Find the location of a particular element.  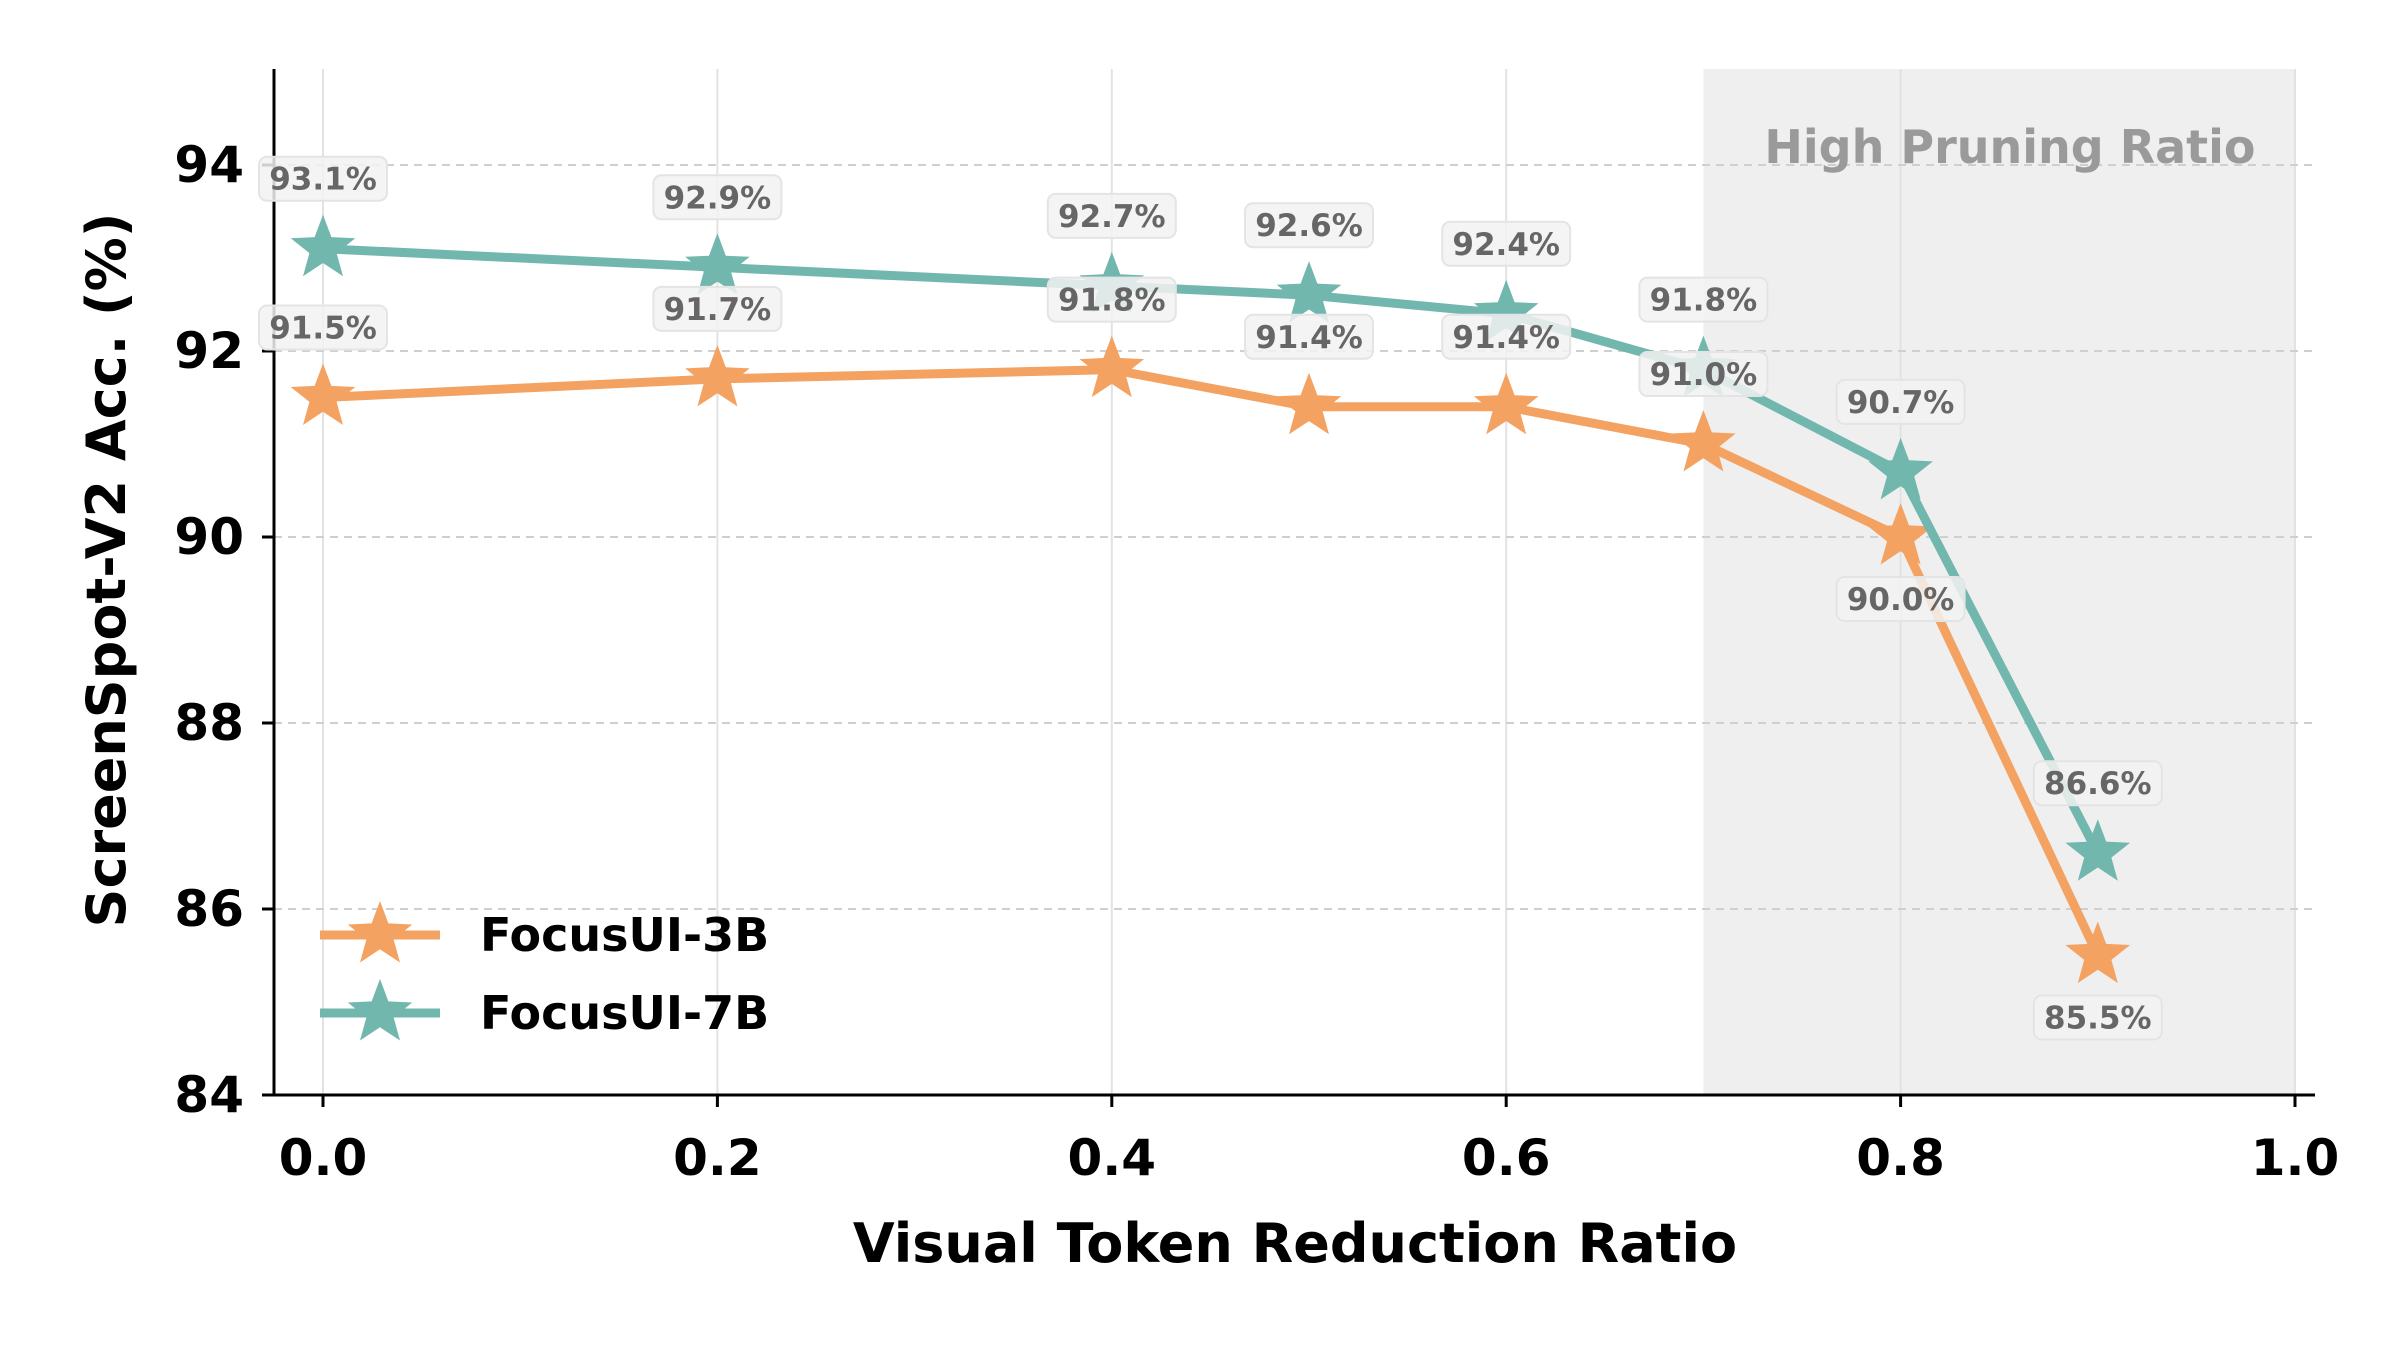

x-tick-label: 1.0 is located at coordinates (2295, 1158).